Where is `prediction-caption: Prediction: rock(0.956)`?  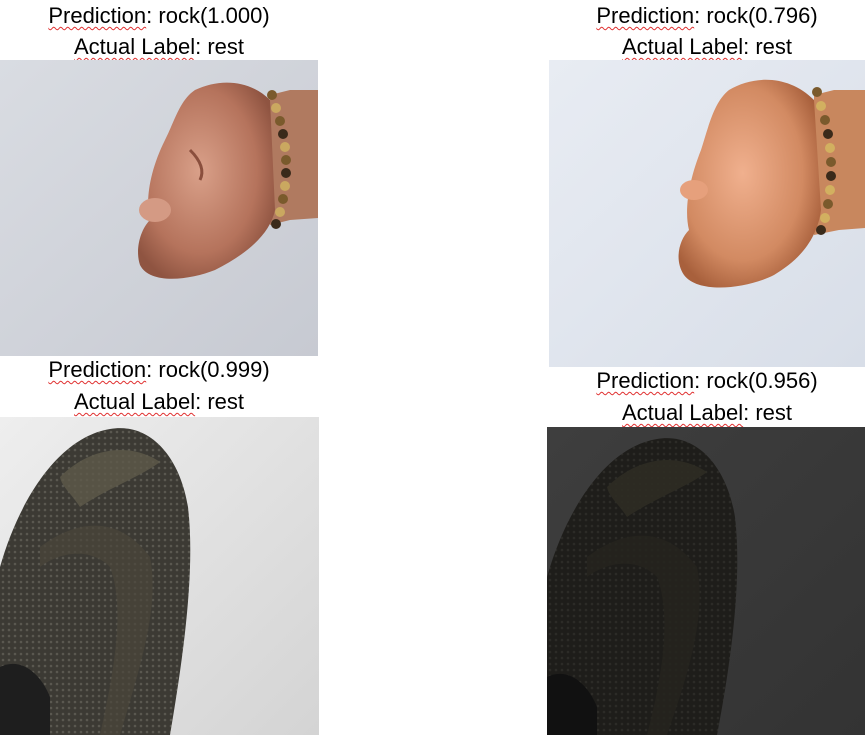
prediction-caption: Prediction: rock(0.956) is located at coordinates (707, 381).